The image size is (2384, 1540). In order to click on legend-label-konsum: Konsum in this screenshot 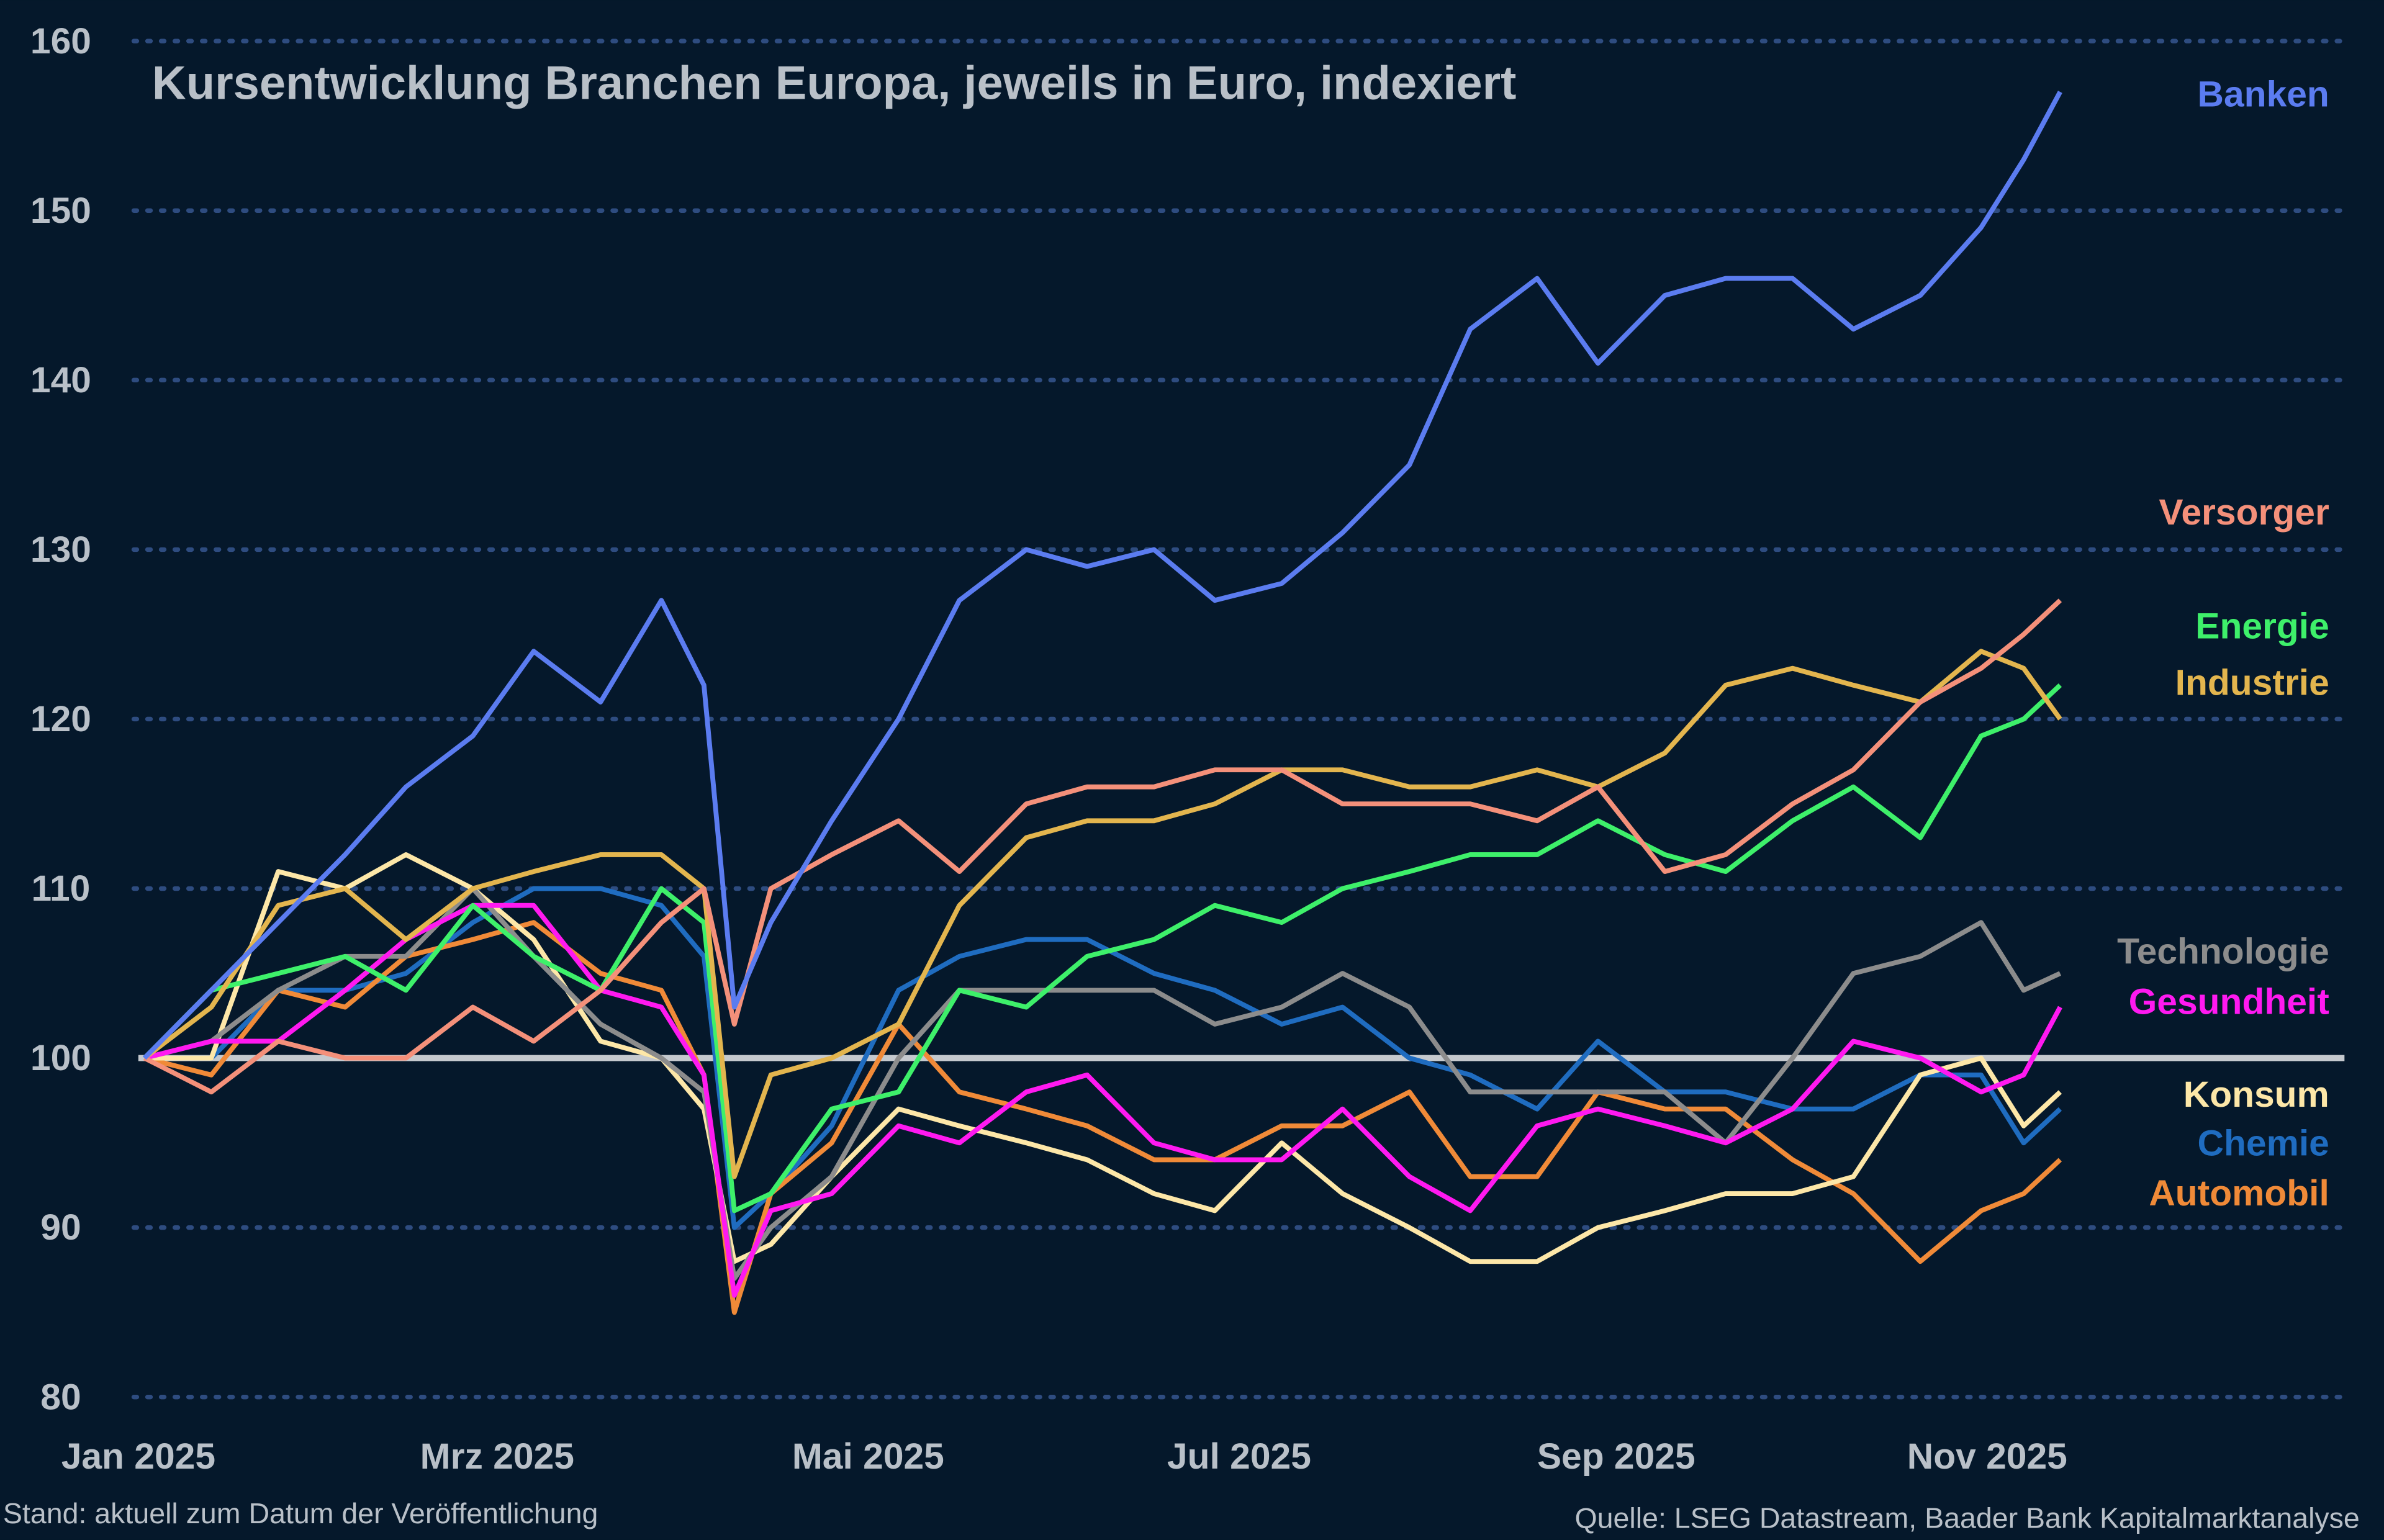, I will do `click(2256, 1094)`.